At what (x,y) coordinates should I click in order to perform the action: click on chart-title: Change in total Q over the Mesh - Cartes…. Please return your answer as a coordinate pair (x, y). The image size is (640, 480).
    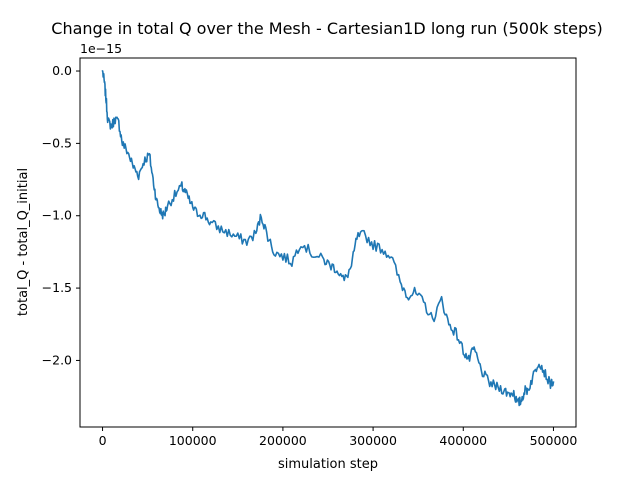
    Looking at the image, I should click on (326, 28).